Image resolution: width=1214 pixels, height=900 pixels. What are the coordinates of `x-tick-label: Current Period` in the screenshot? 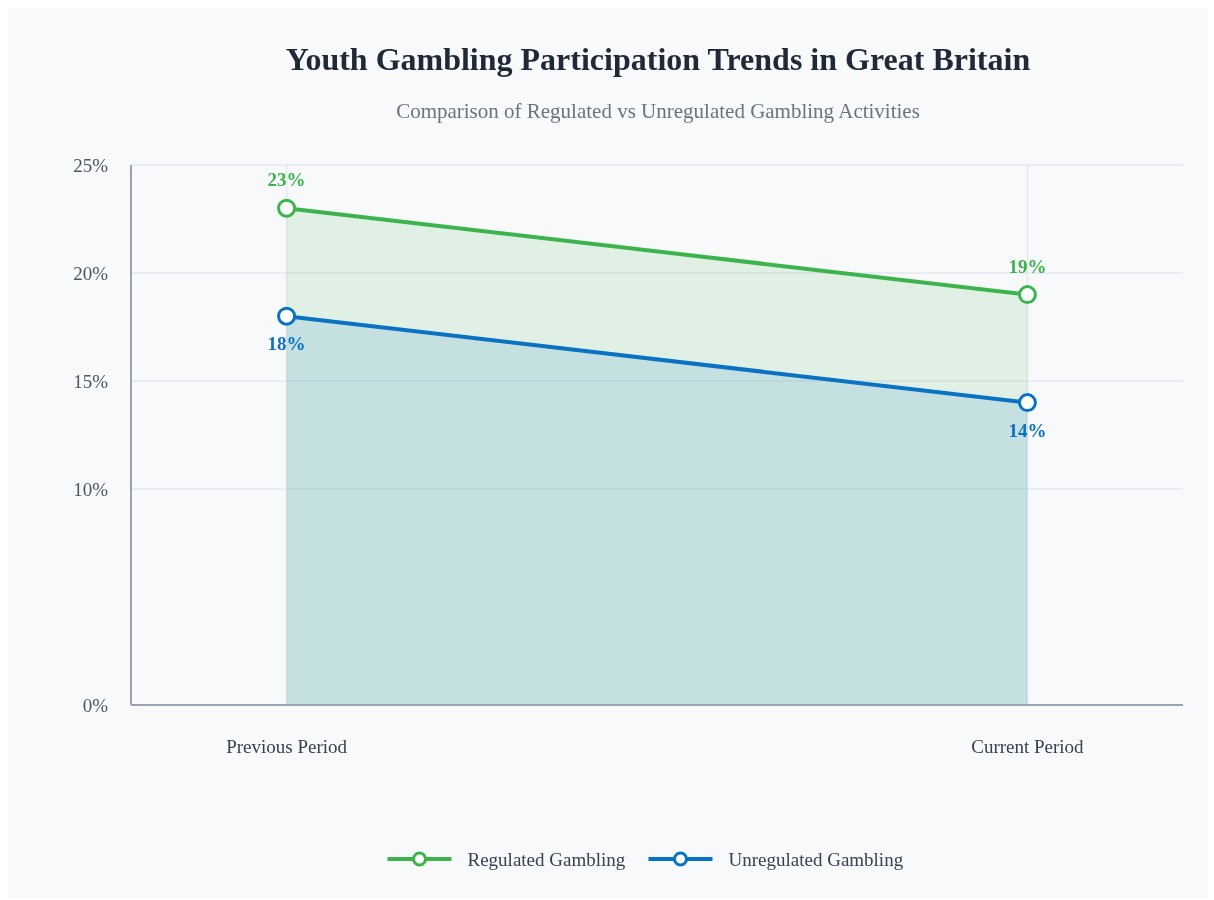 It's located at (1028, 746).